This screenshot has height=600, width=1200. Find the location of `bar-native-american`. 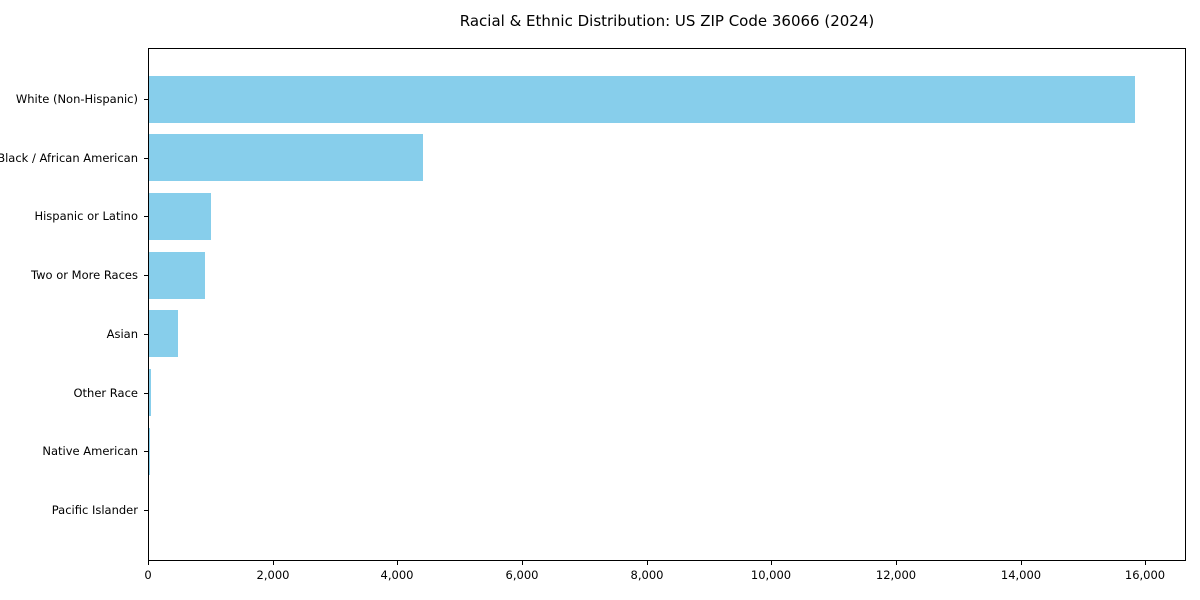

bar-native-american is located at coordinates (149, 451).